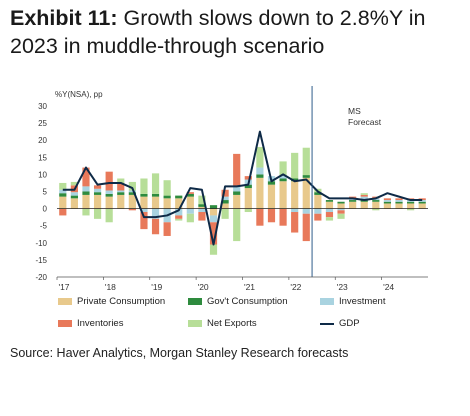 The width and height of the screenshot is (470, 416). I want to click on bar-segment-net-exports-2020q4, so click(237, 225).